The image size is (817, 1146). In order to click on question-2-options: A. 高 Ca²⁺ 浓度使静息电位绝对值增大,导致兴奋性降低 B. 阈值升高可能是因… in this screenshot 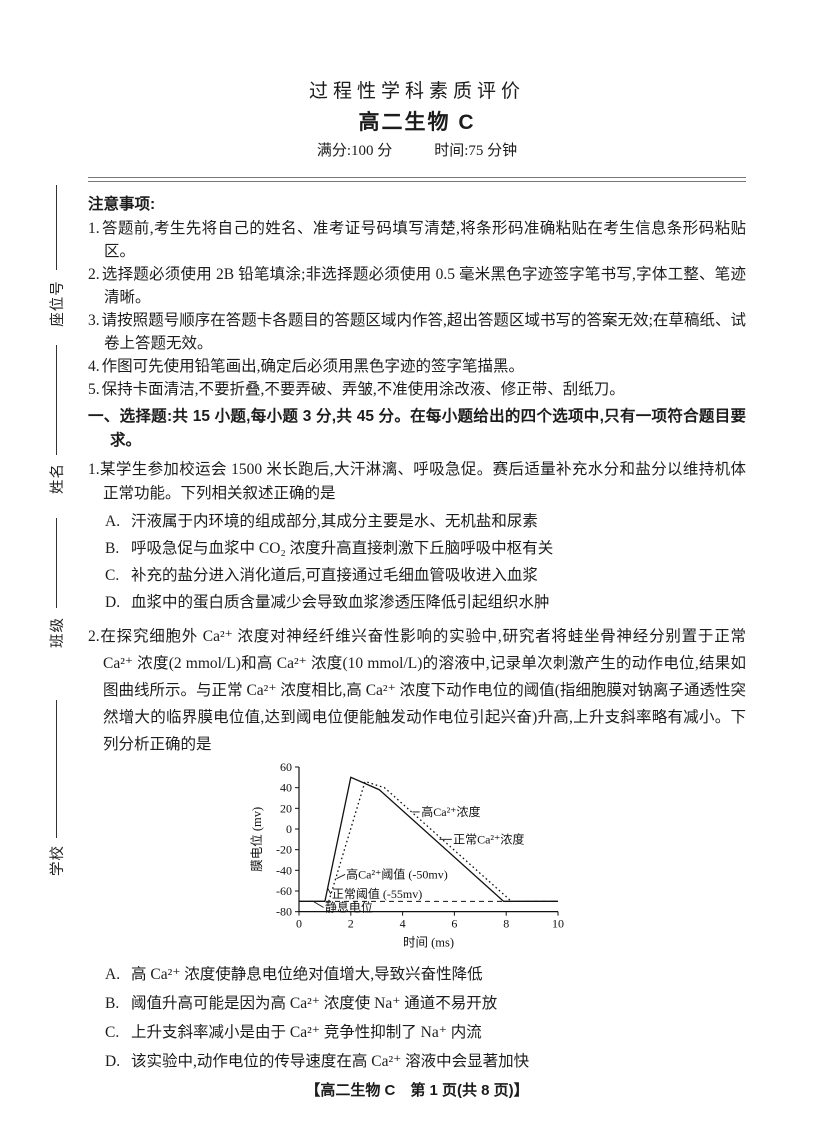, I will do `click(417, 1018)`.